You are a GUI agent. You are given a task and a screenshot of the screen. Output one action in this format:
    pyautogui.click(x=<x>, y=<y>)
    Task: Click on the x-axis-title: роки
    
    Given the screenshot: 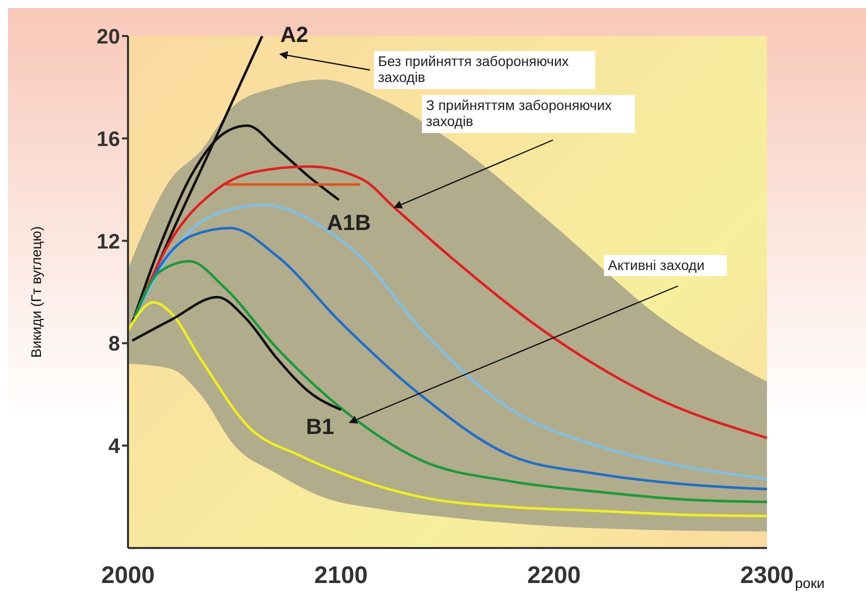 What is the action you would take?
    pyautogui.click(x=810, y=583)
    